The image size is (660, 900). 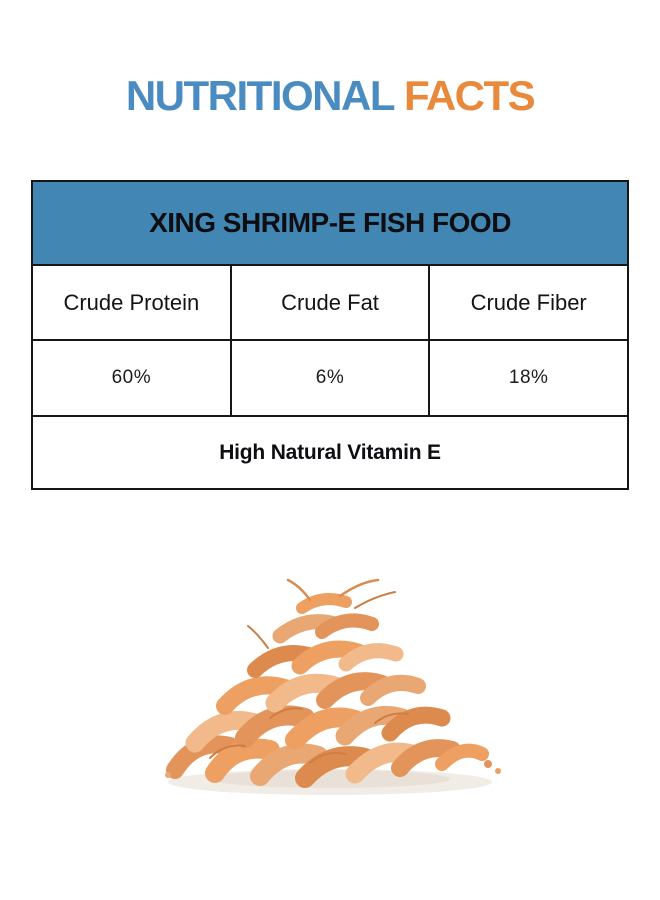 I want to click on nutrient-label-cell: Crude Fiber, so click(x=528, y=302).